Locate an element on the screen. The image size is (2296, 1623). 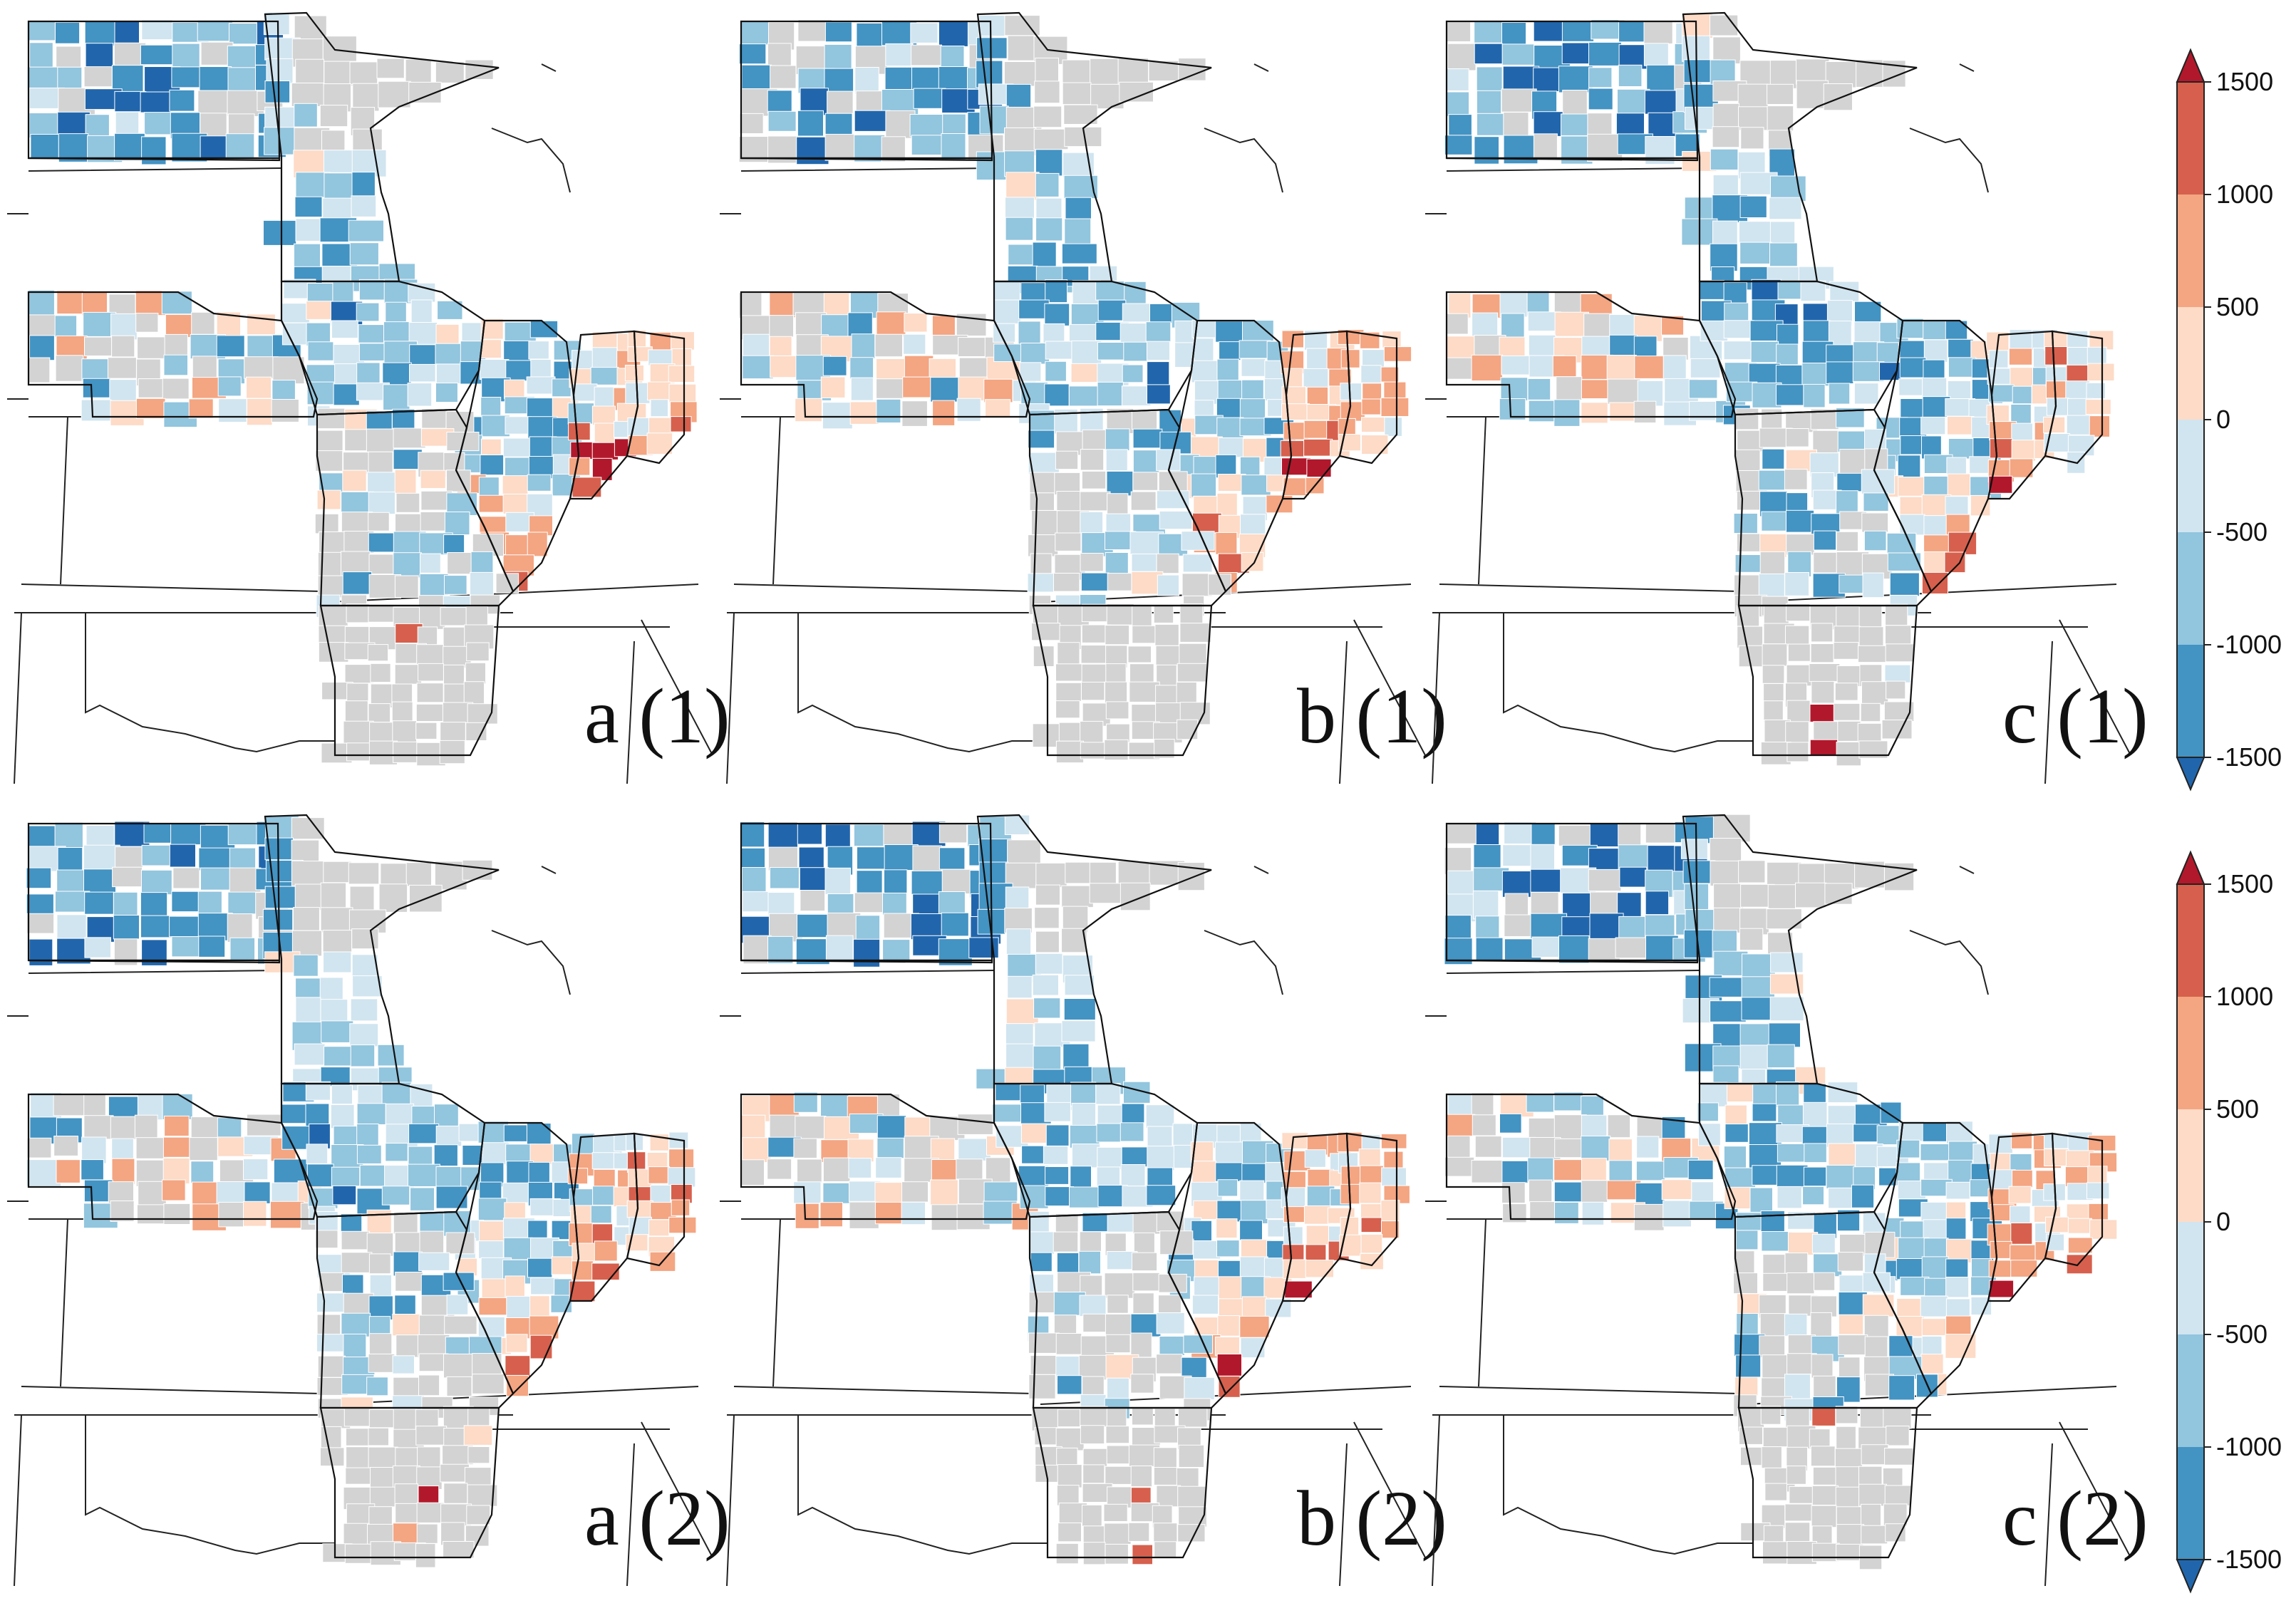
map-panel-c2: c (2) is located at coordinates (1786, 1200).